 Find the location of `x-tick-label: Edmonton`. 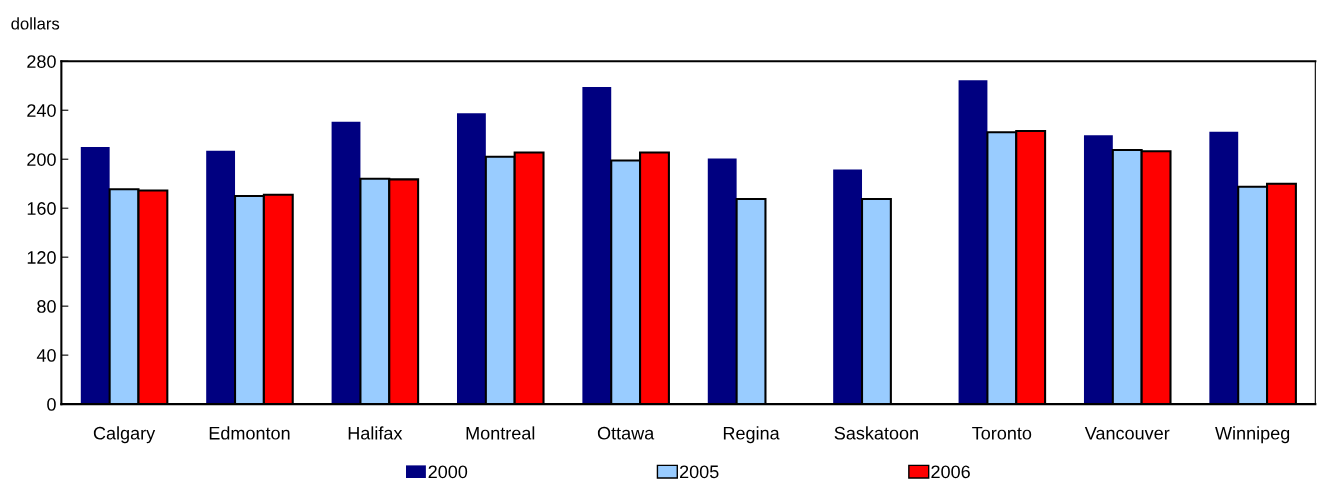

x-tick-label: Edmonton is located at coordinates (249, 433).